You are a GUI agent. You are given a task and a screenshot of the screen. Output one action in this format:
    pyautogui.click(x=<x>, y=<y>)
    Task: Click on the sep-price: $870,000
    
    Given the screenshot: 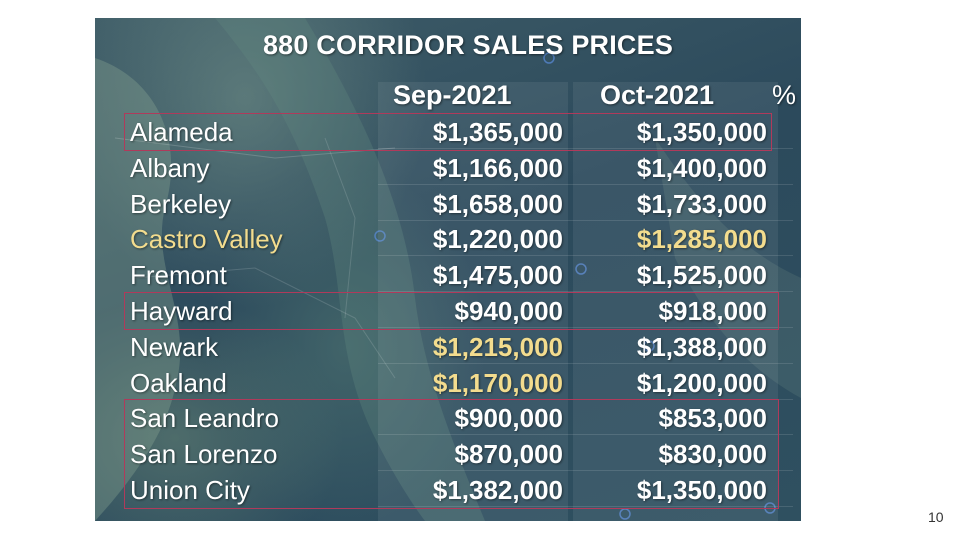 What is the action you would take?
    pyautogui.click(x=508, y=454)
    